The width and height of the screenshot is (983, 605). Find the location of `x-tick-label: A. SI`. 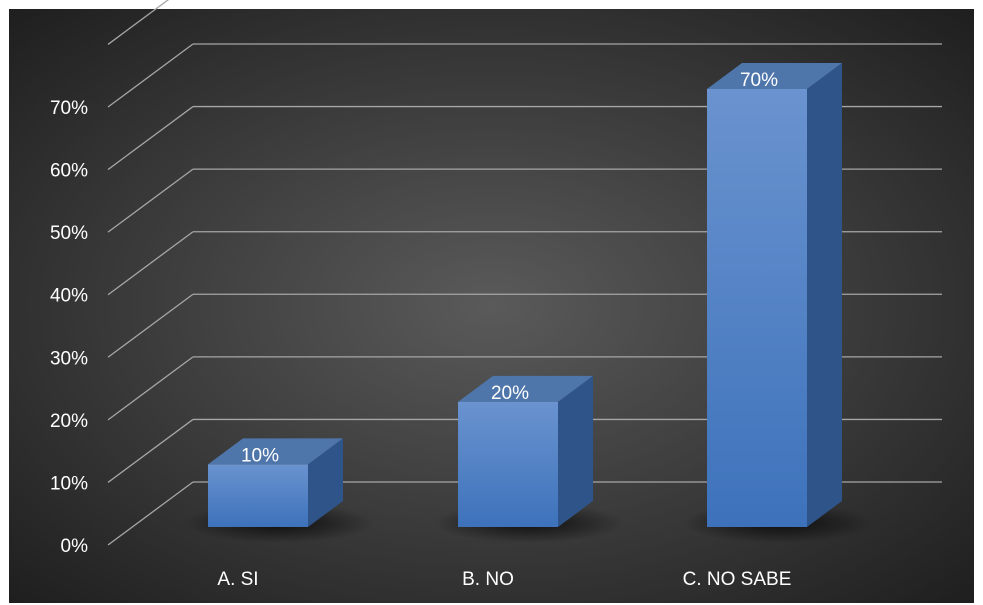

x-tick-label: A. SI is located at coordinates (237, 579).